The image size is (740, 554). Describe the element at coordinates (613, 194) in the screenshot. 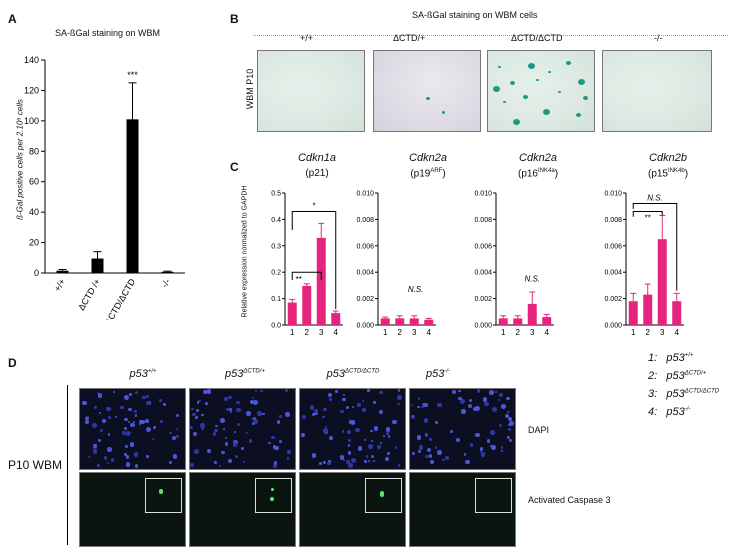

I see `y-tick-label: 0.010` at that location.